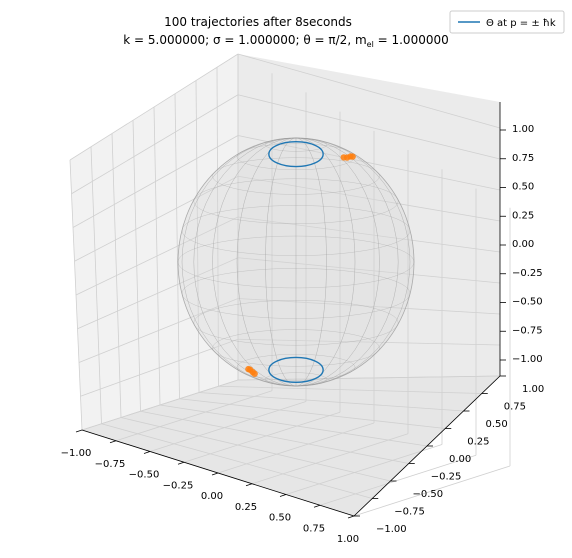  I want to click on x-tick-label: −0.50, so click(144, 475).